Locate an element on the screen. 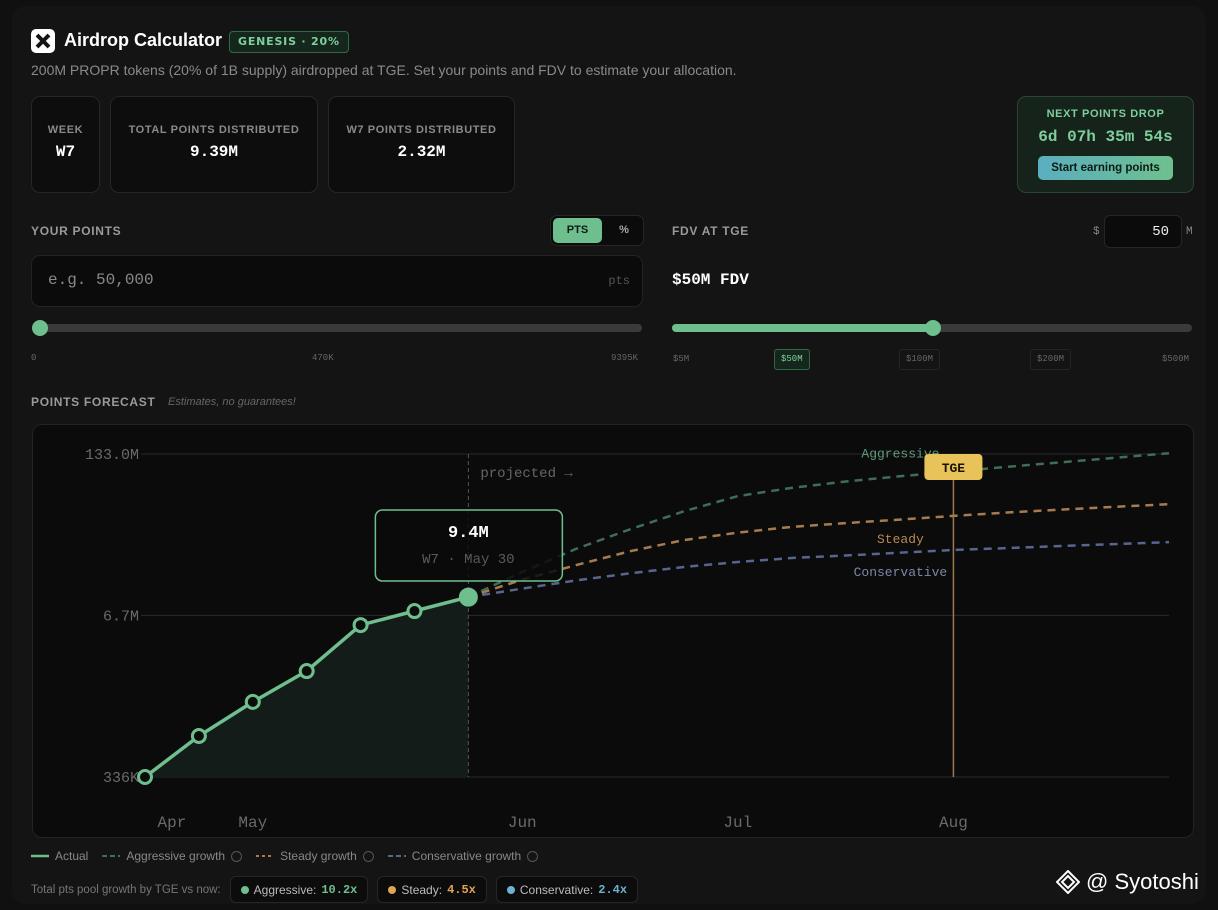 This screenshot has height=910, width=1218. series-label: Aggressive is located at coordinates (900, 454).